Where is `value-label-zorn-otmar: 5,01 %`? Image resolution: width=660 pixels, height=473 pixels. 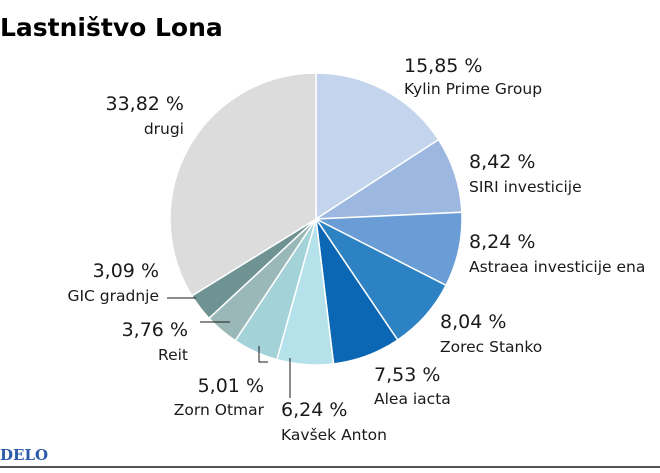 value-label-zorn-otmar: 5,01 % is located at coordinates (231, 386).